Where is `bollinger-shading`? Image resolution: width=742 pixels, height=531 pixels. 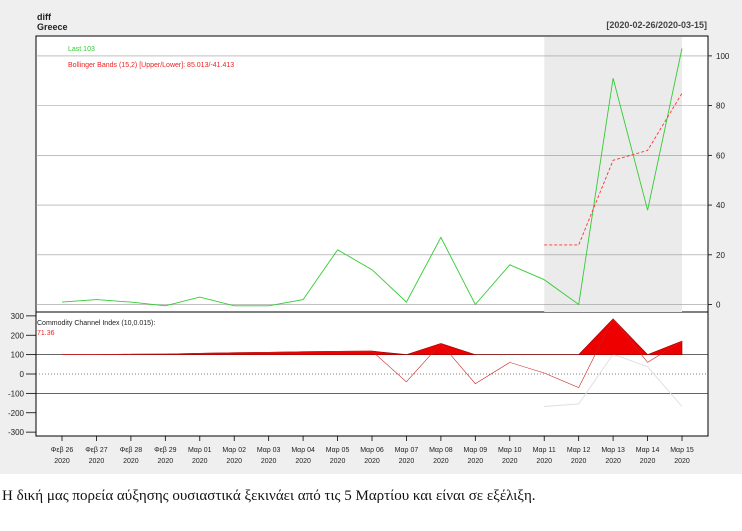 bollinger-shading is located at coordinates (613, 174).